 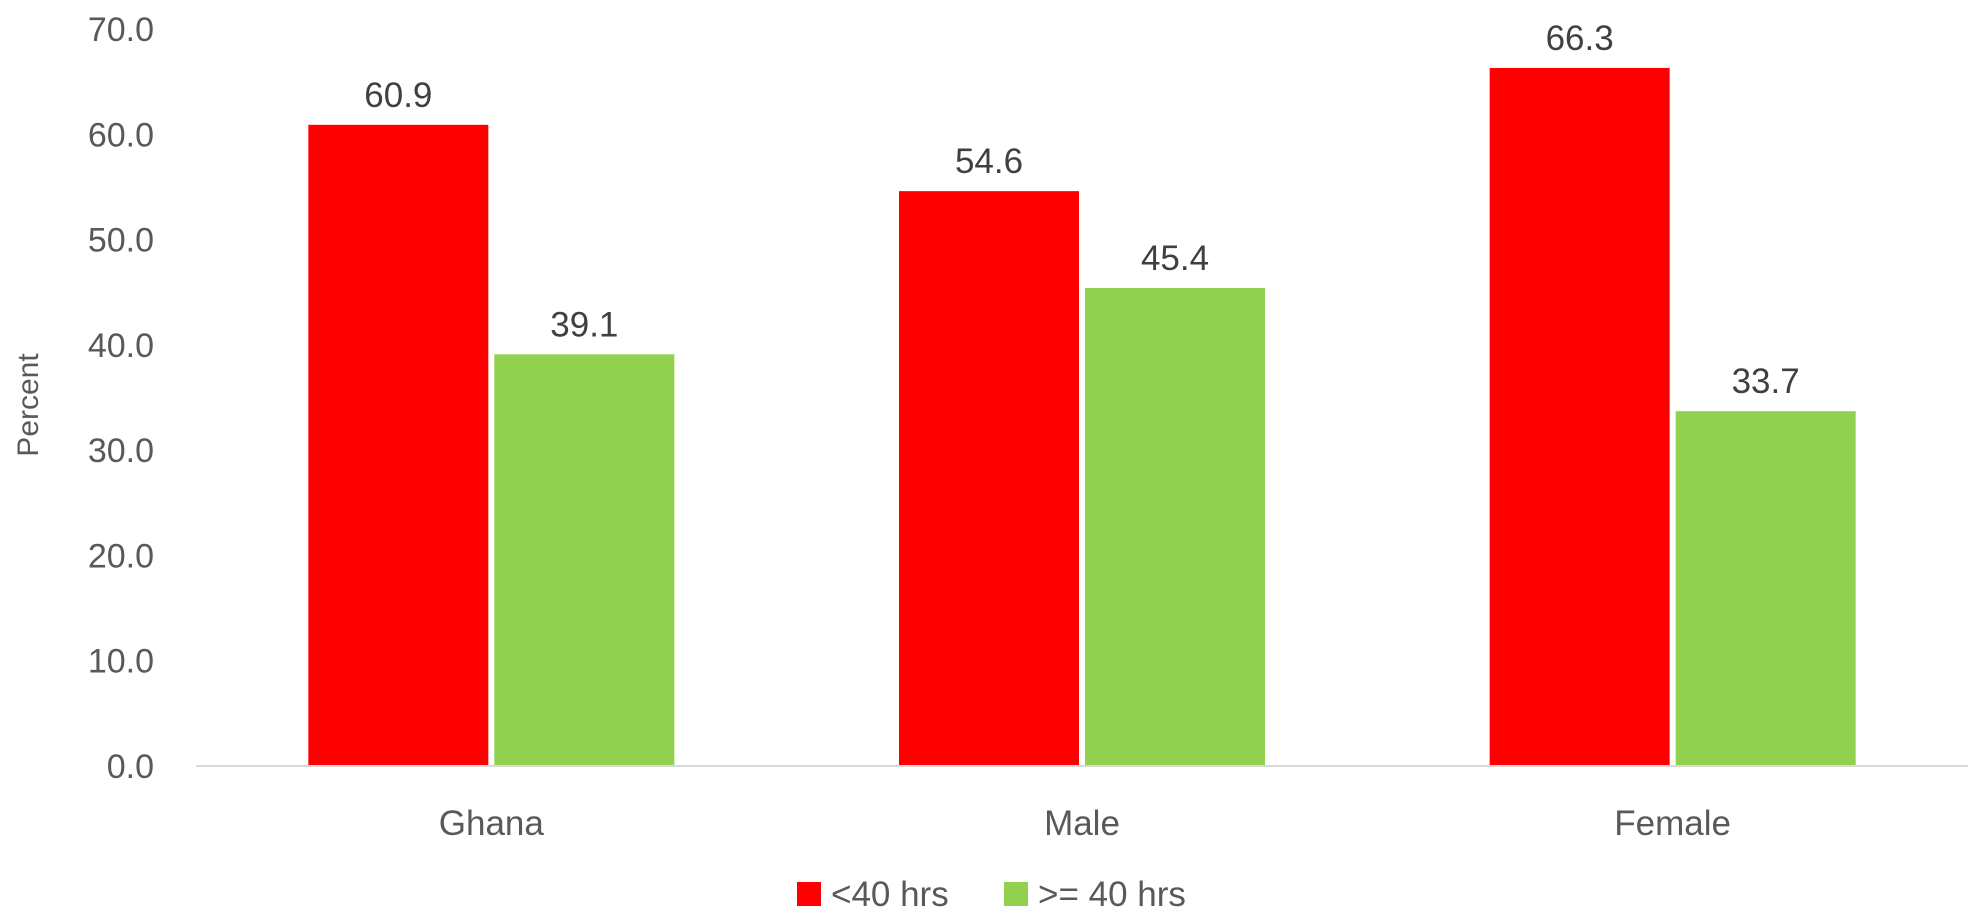 What do you see at coordinates (492, 823) in the screenshot?
I see `x-tick-label: Ghana` at bounding box center [492, 823].